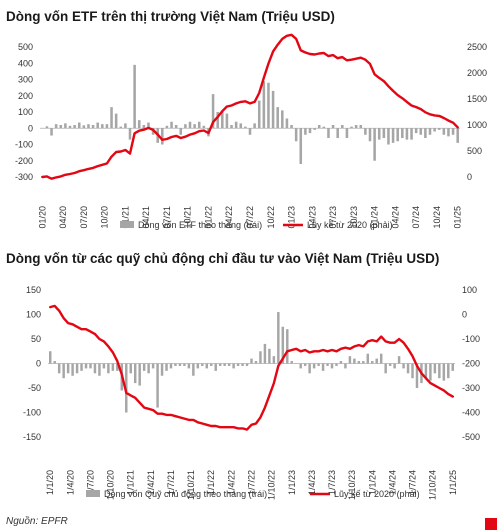  Describe the element at coordinates (33, 290) in the screenshot. I see `chart2-left-tick: 150` at that location.